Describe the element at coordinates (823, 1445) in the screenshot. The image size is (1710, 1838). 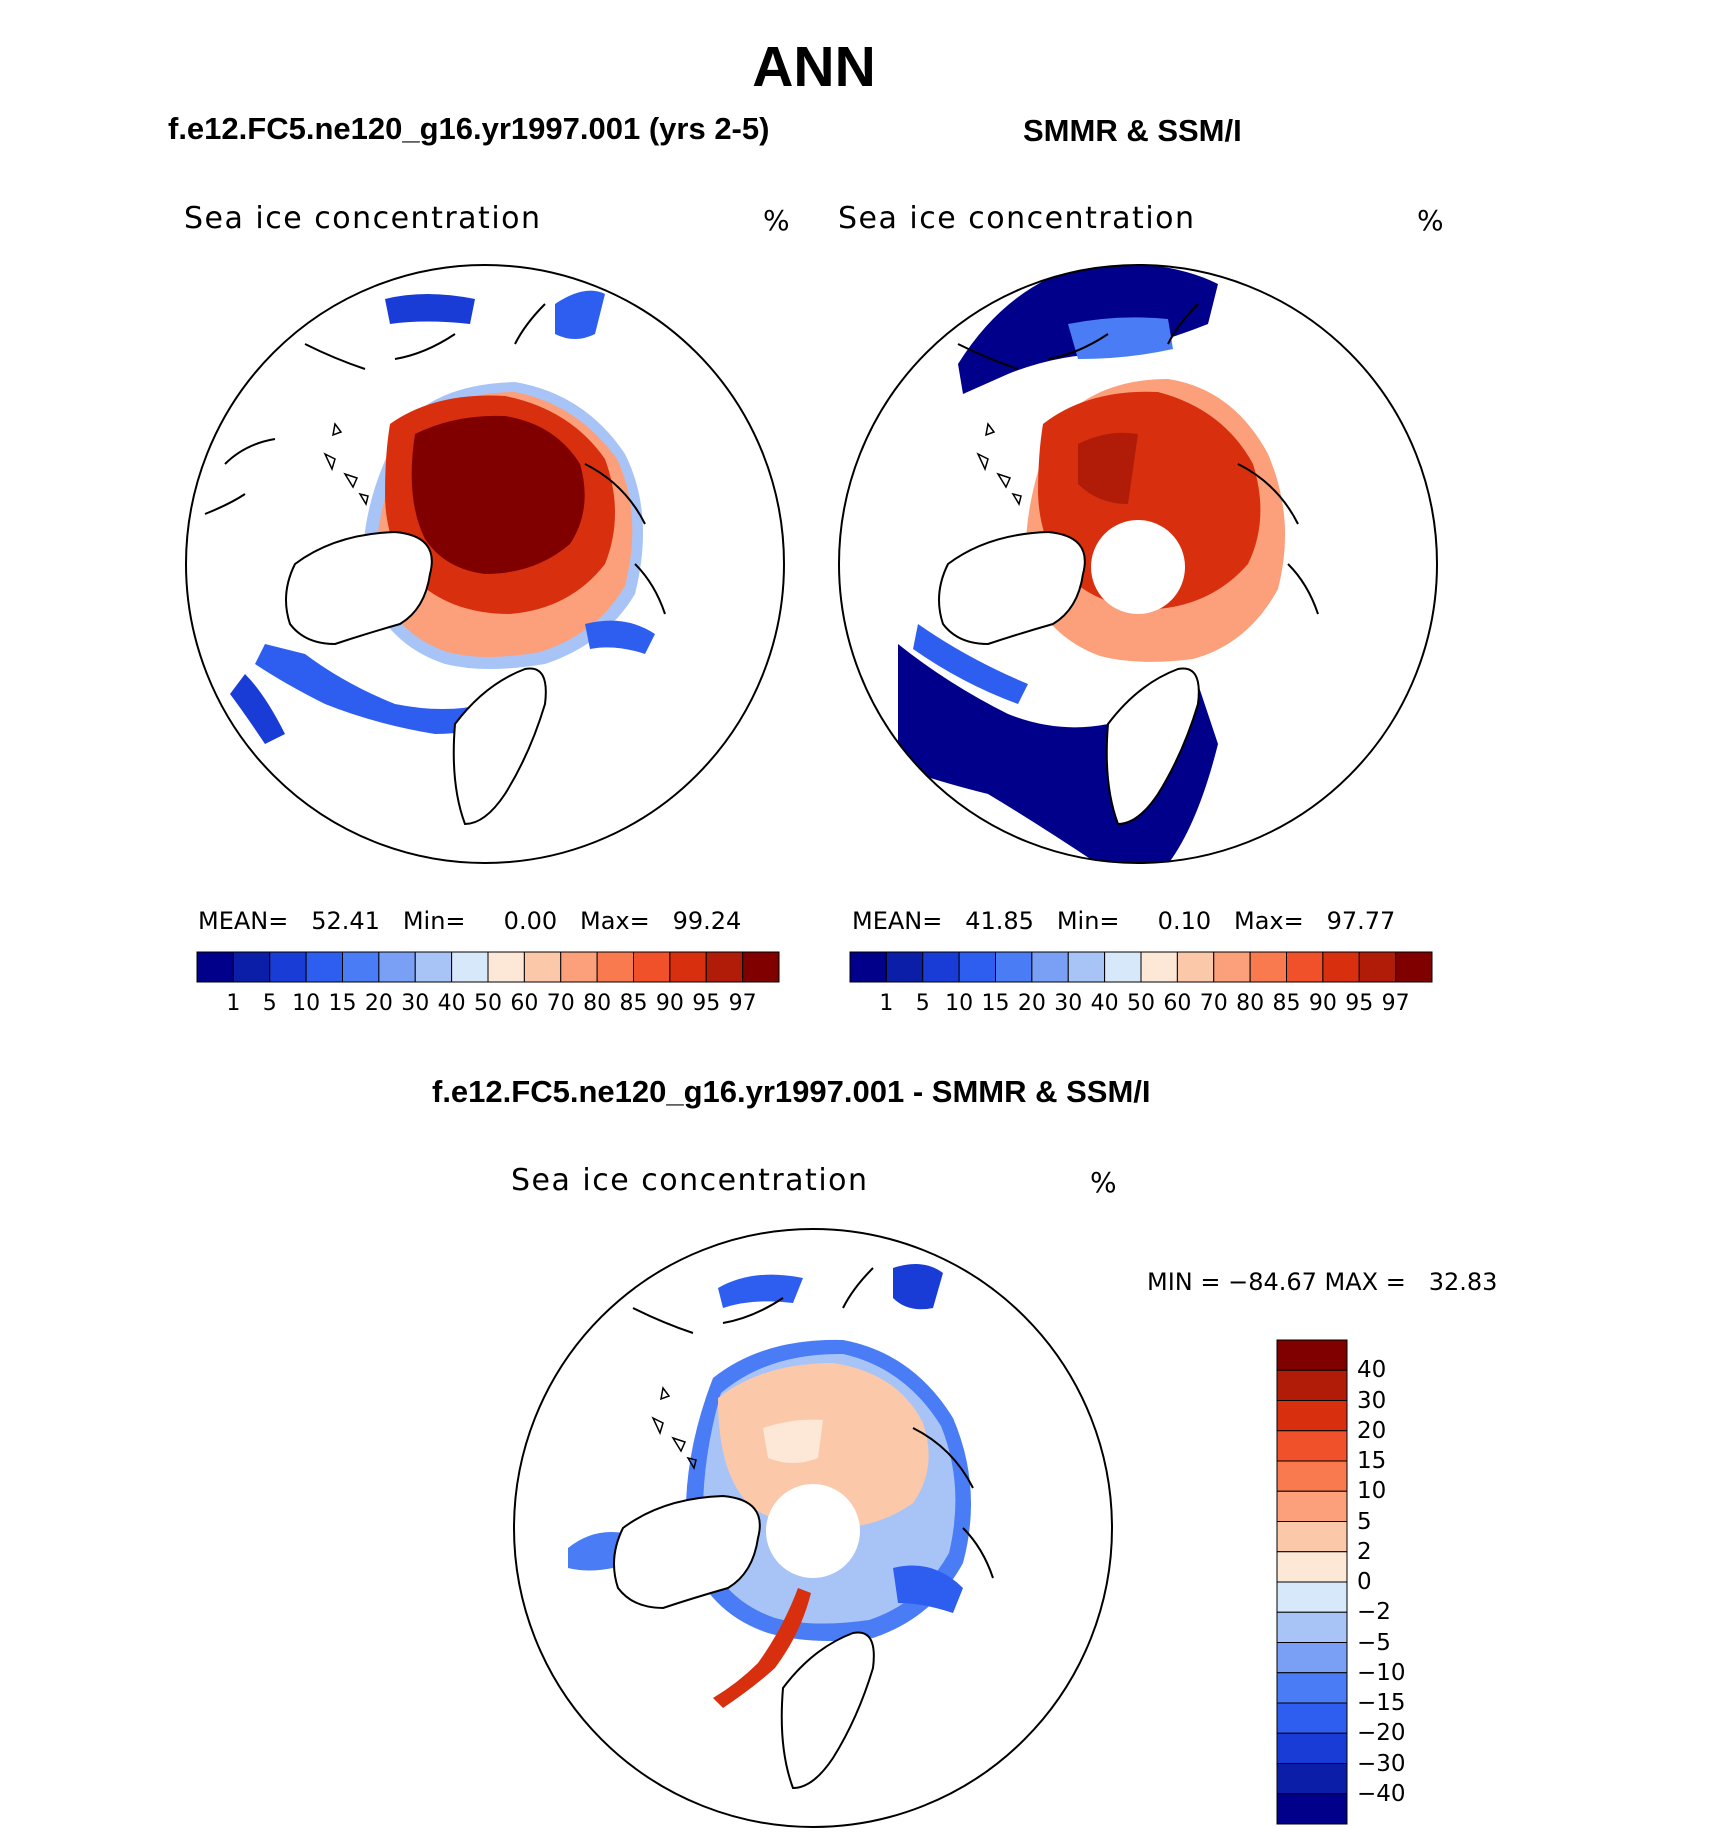
I see `diff-positive-interior` at that location.